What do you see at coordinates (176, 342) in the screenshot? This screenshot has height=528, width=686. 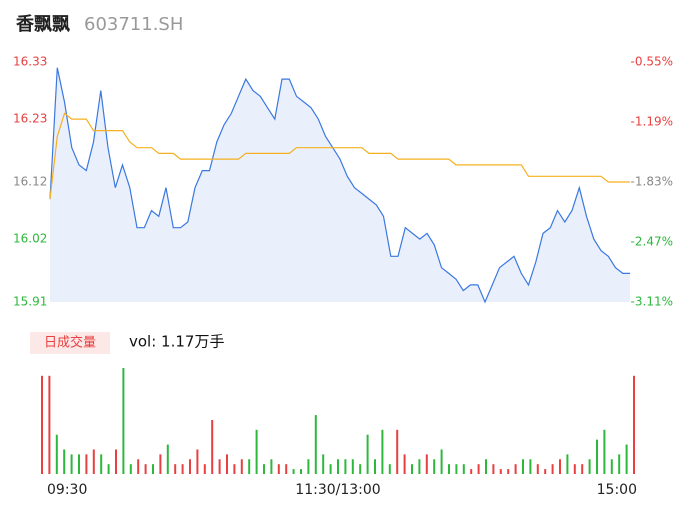 I see `volume-annotation: vol: 1.17万手` at bounding box center [176, 342].